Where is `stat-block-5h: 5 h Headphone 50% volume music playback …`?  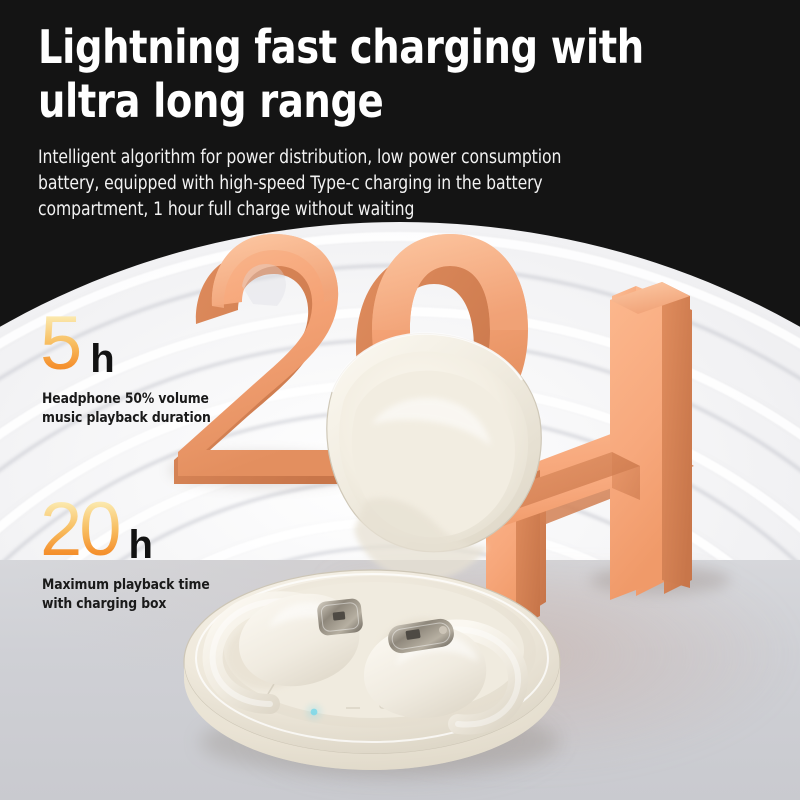
stat-block-5h: 5 h Headphone 50% volume music playback … is located at coordinates (130, 367).